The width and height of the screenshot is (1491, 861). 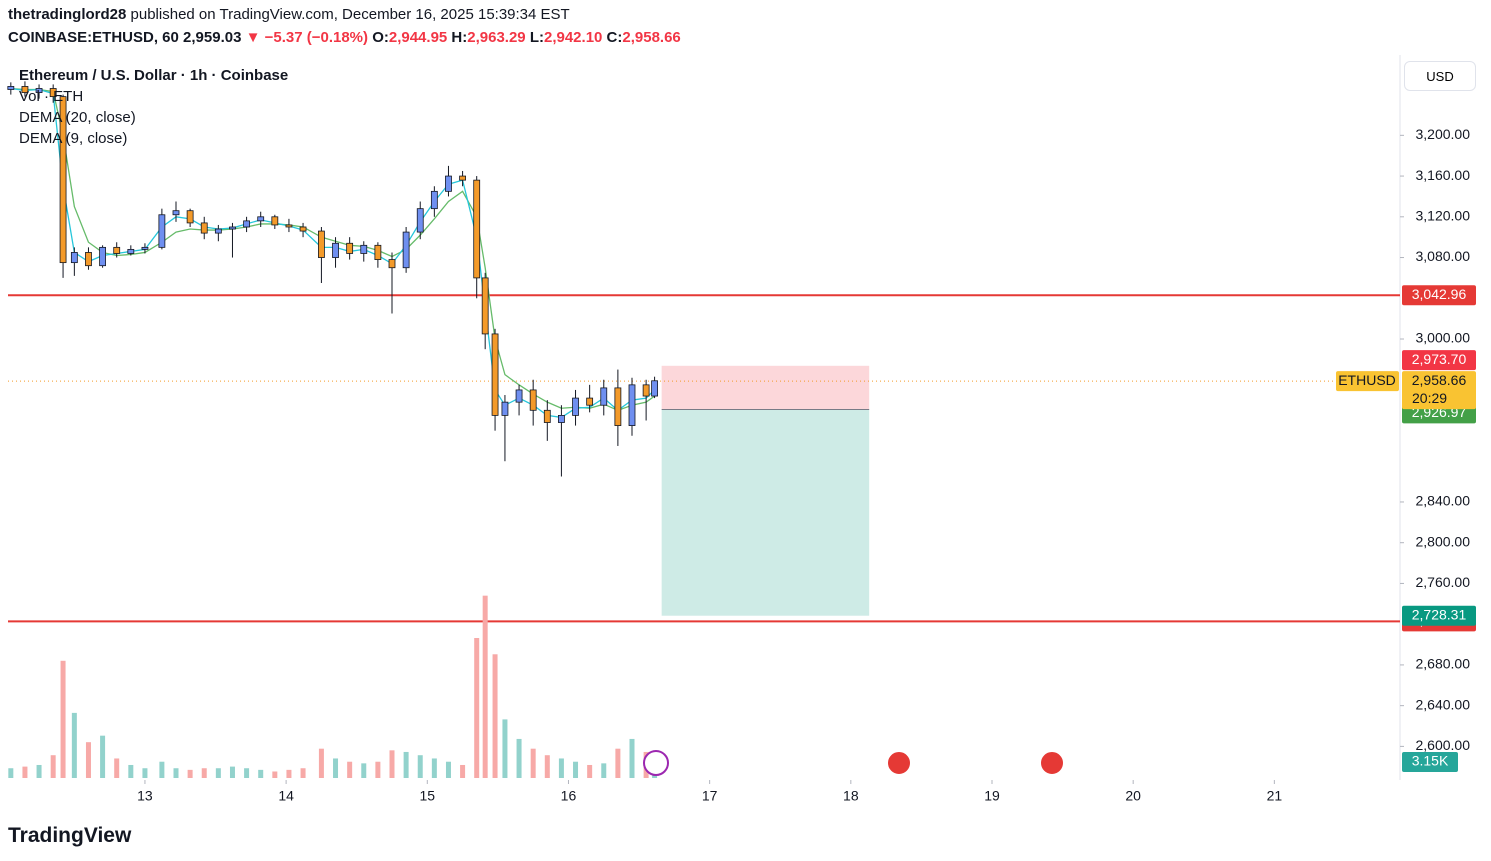 What do you see at coordinates (77, 117) in the screenshot?
I see `legend-entry: DEMA (20, close)` at bounding box center [77, 117].